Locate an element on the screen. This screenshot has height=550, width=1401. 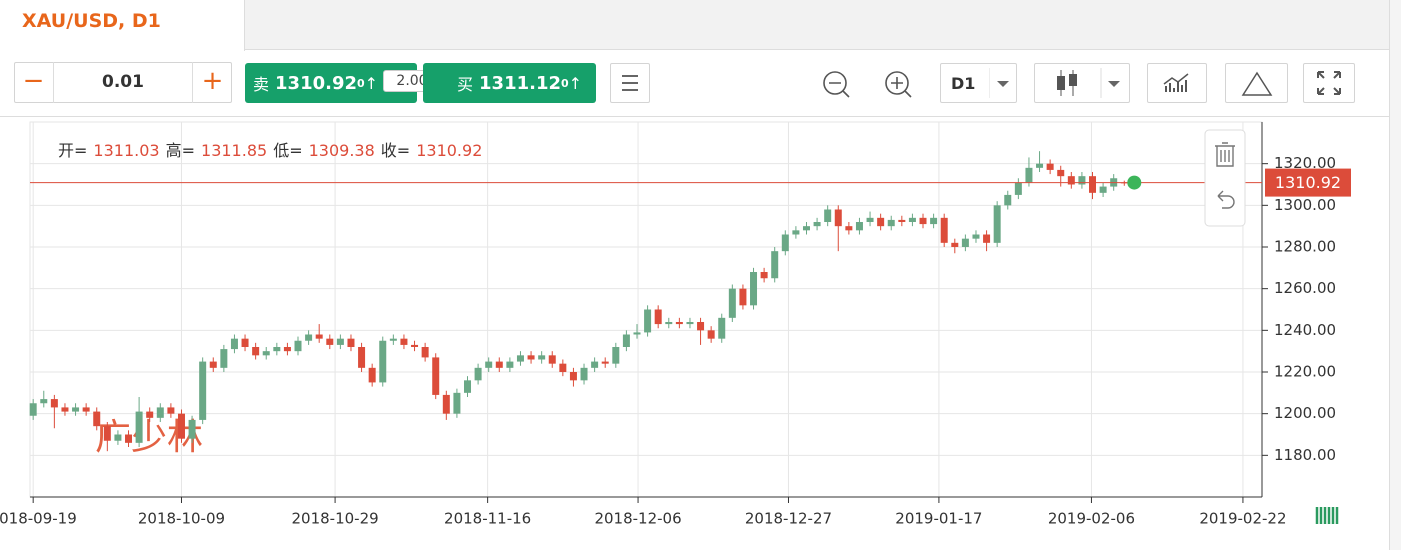
menu-button is located at coordinates (630, 83).